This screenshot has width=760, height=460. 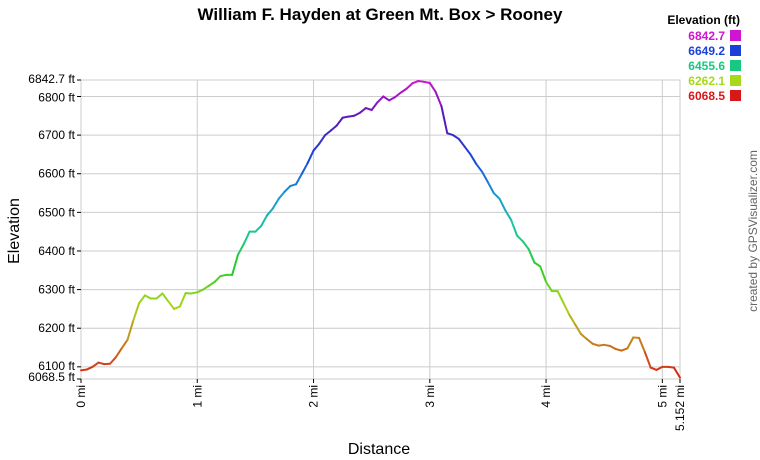 I want to click on y-tick-label: 6100 ft, so click(x=56, y=366).